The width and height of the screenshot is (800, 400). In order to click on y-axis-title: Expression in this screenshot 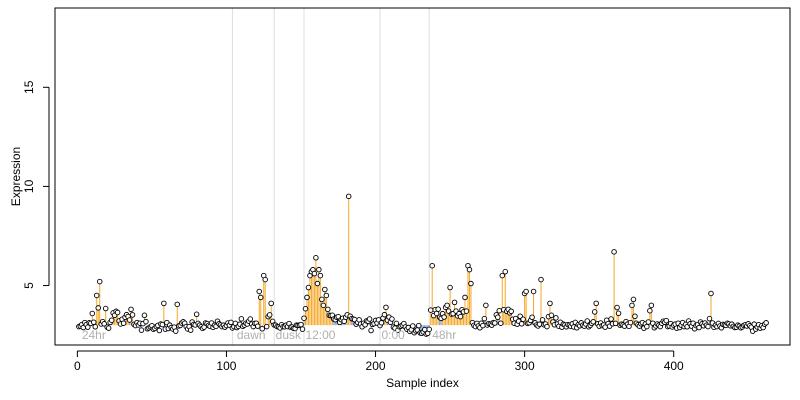, I will do `click(16, 176)`.